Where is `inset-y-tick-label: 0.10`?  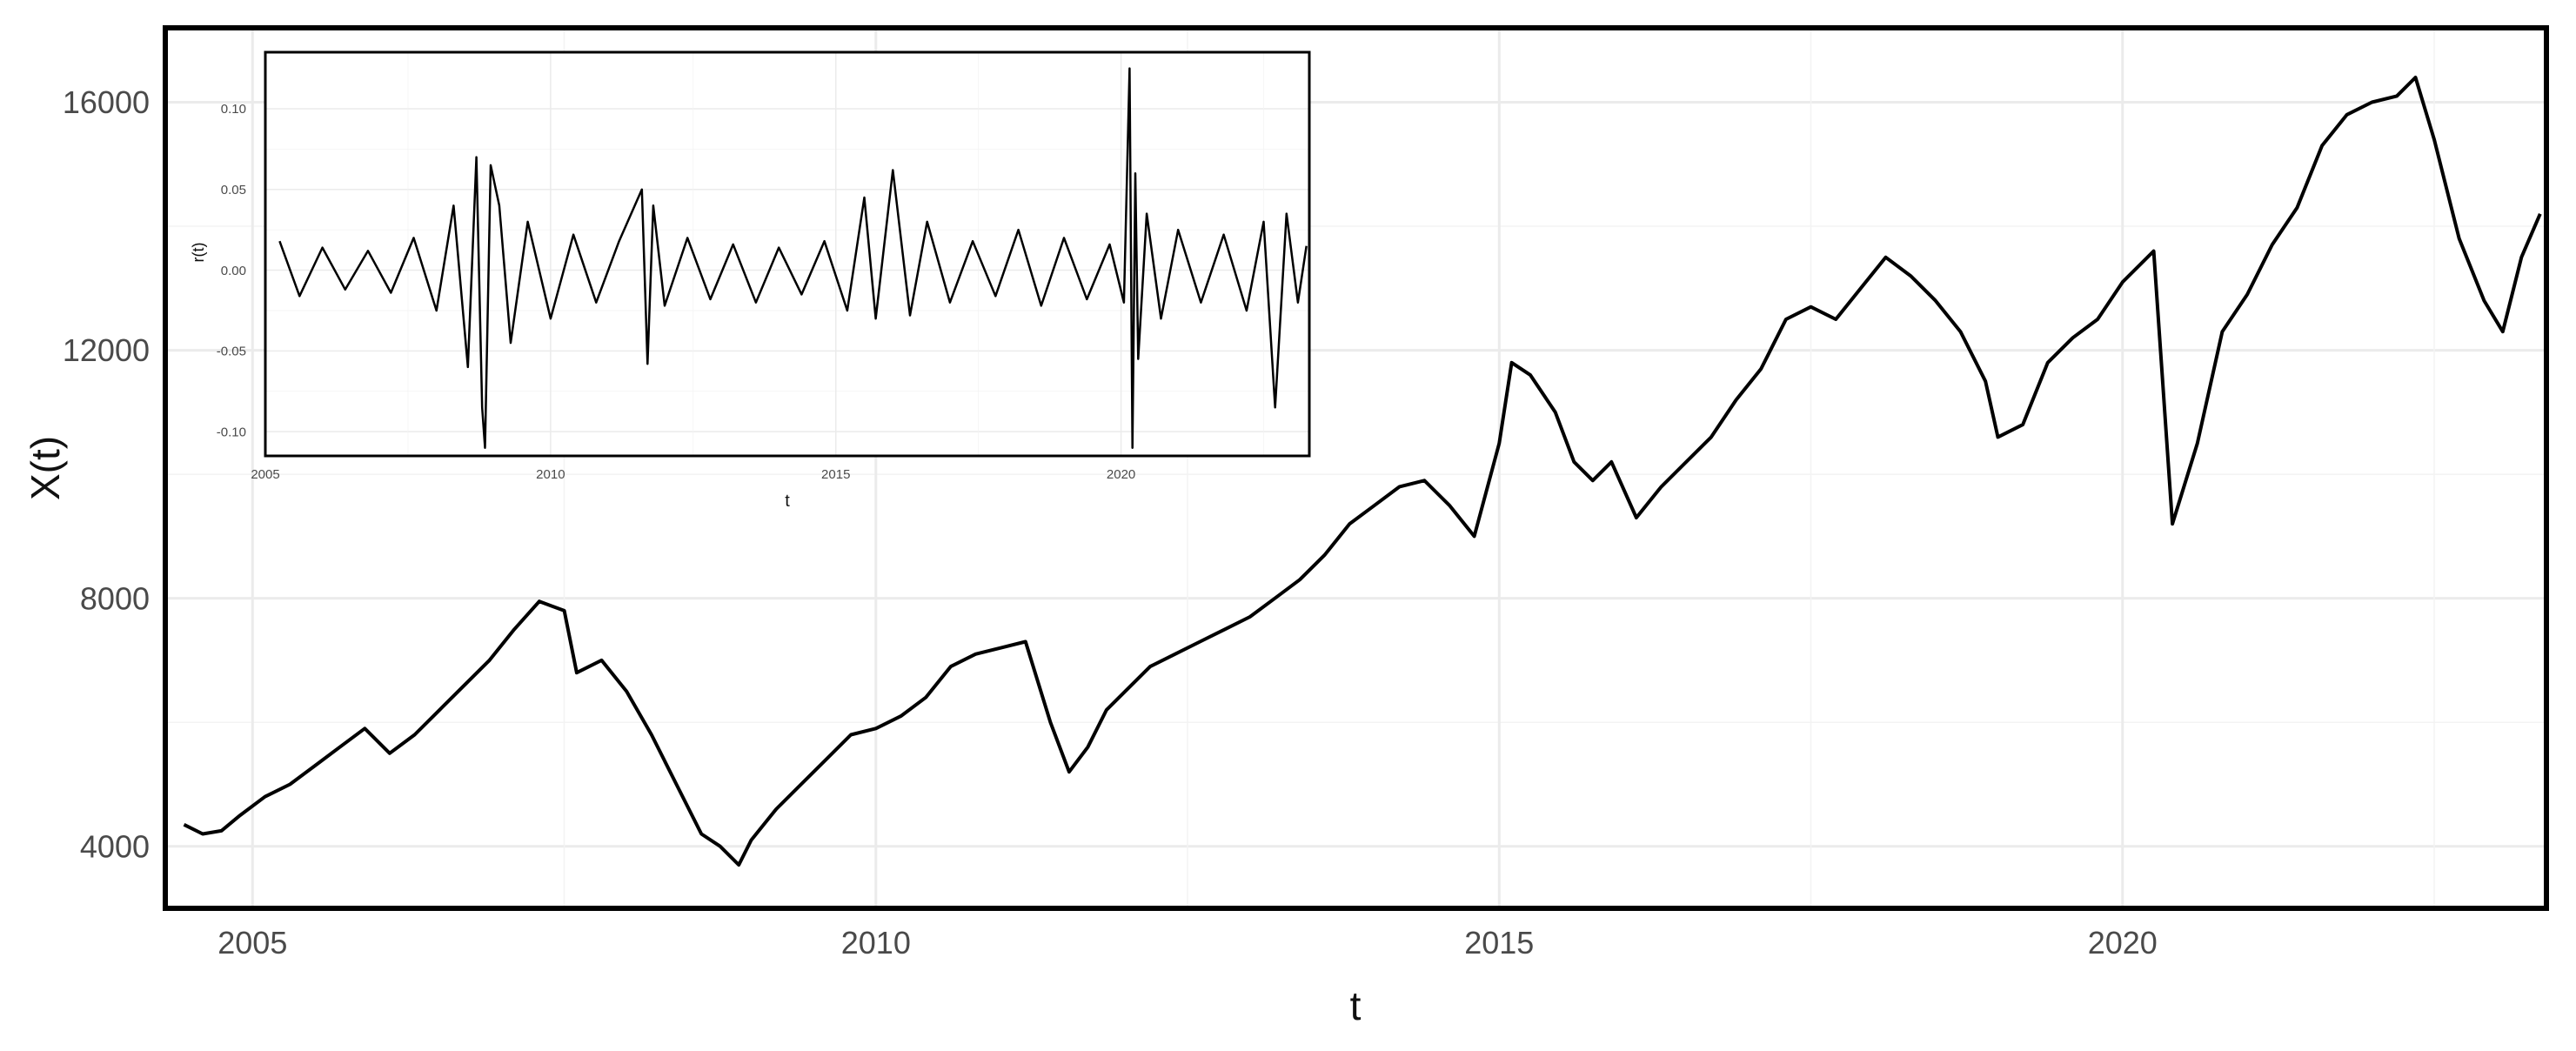
inset-y-tick-label: 0.10 is located at coordinates (233, 110).